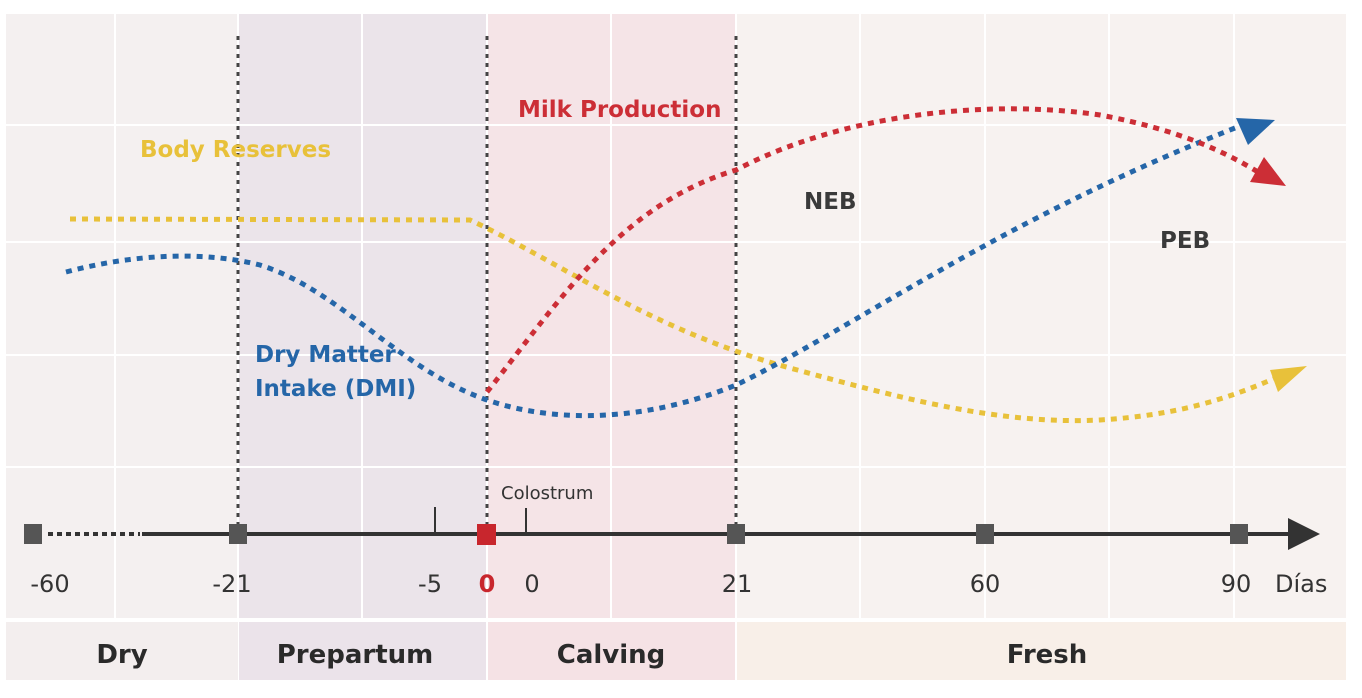  Describe the element at coordinates (830, 202) in the screenshot. I see `neb-label: NEB` at that location.